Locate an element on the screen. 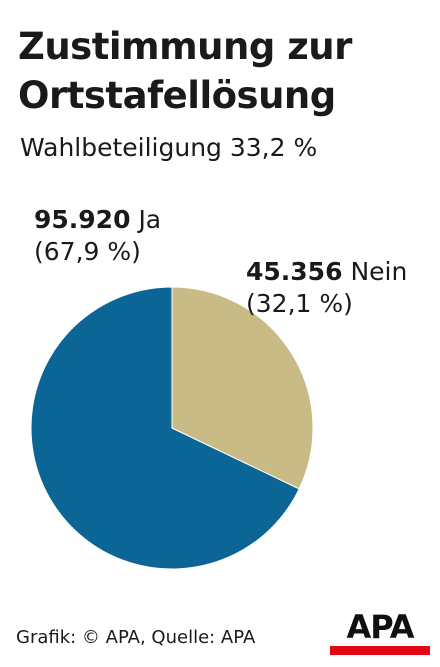 This screenshot has width=440, height=667. slice-share-ja: (67,9 %) is located at coordinates (87, 251).